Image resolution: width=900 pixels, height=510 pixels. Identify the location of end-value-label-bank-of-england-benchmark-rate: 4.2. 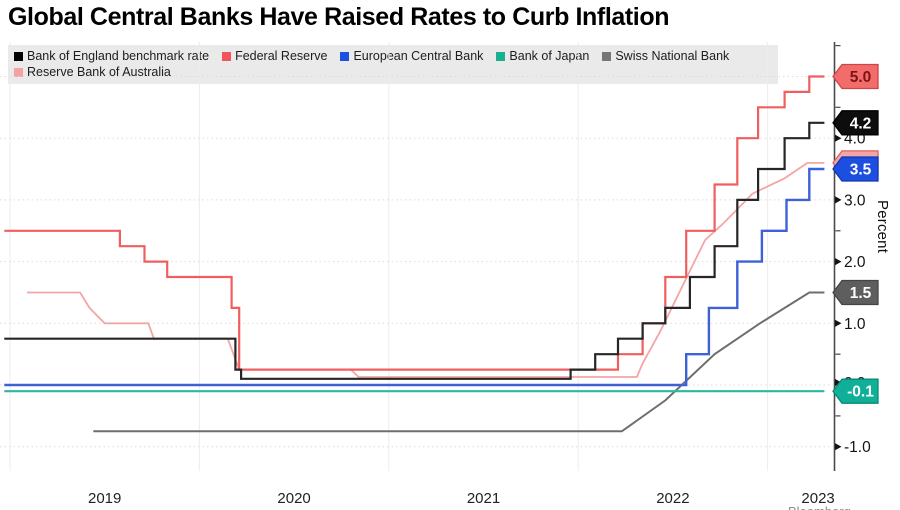
(861, 123).